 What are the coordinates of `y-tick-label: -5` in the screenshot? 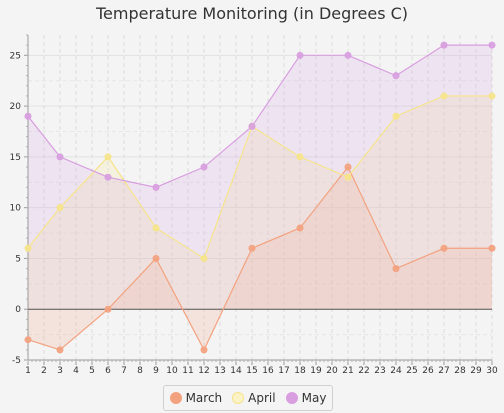 It's located at (16, 361).